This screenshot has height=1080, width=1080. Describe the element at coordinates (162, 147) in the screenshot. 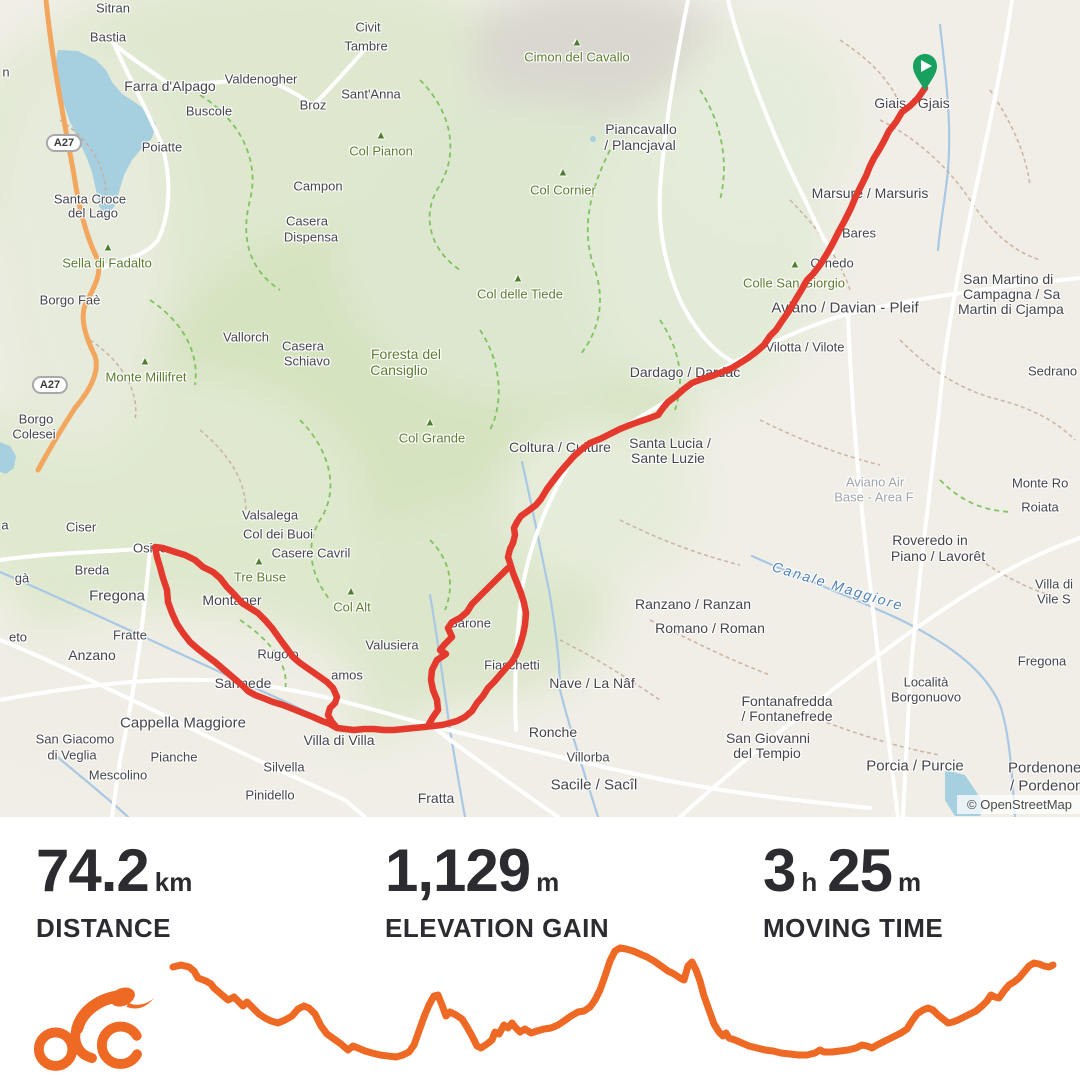

I see `map-label: Poiatte` at that location.